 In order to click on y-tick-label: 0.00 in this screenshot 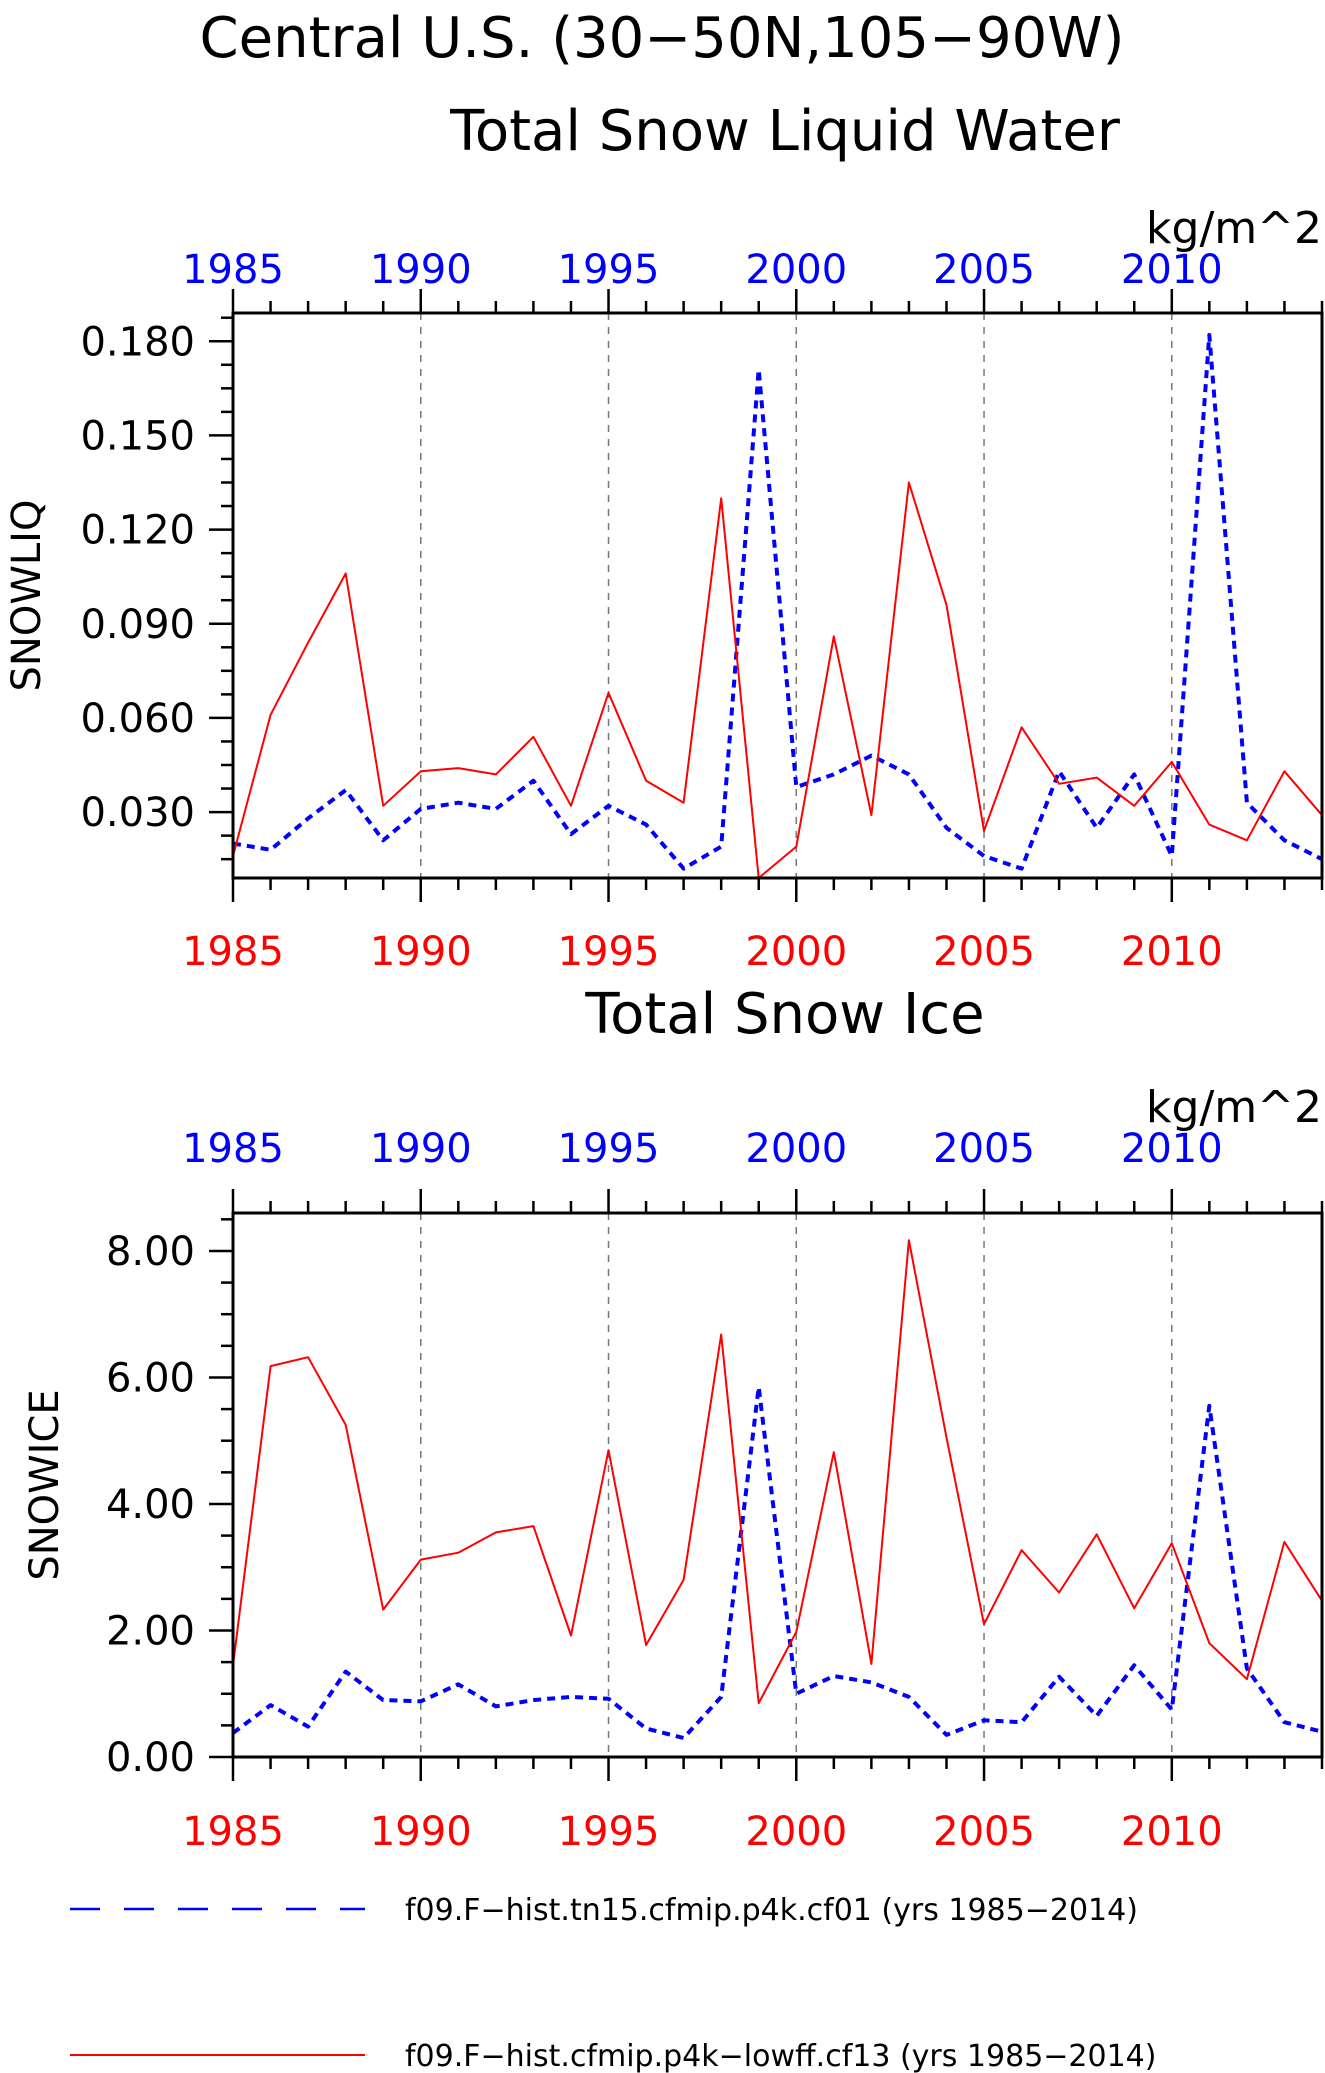, I will do `click(150, 1758)`.